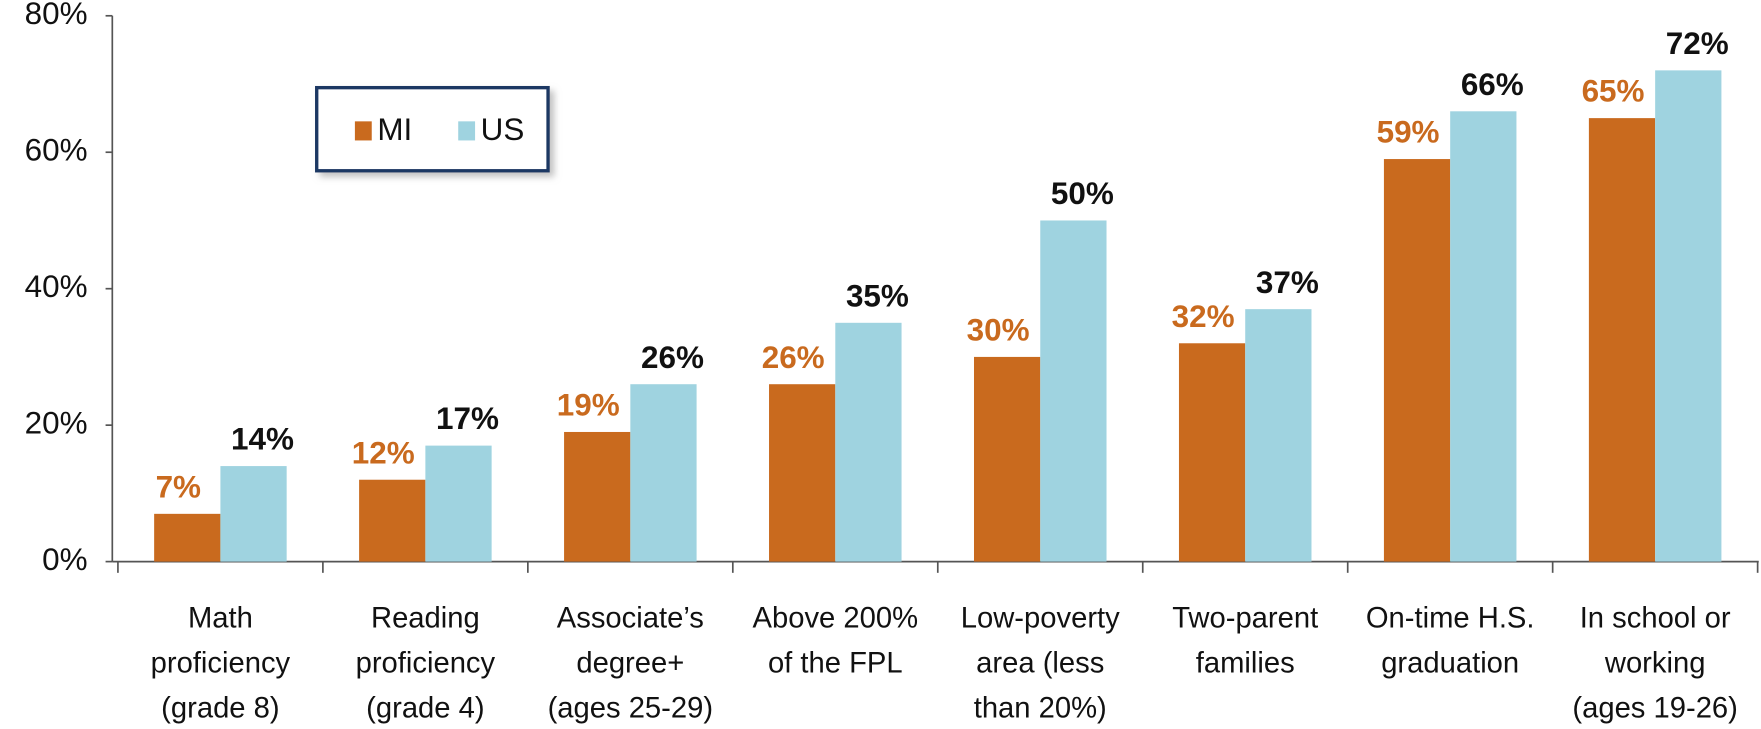 Image resolution: width=1761 pixels, height=729 pixels. Describe the element at coordinates (383, 452) in the screenshot. I see `value-label: 12%` at that location.